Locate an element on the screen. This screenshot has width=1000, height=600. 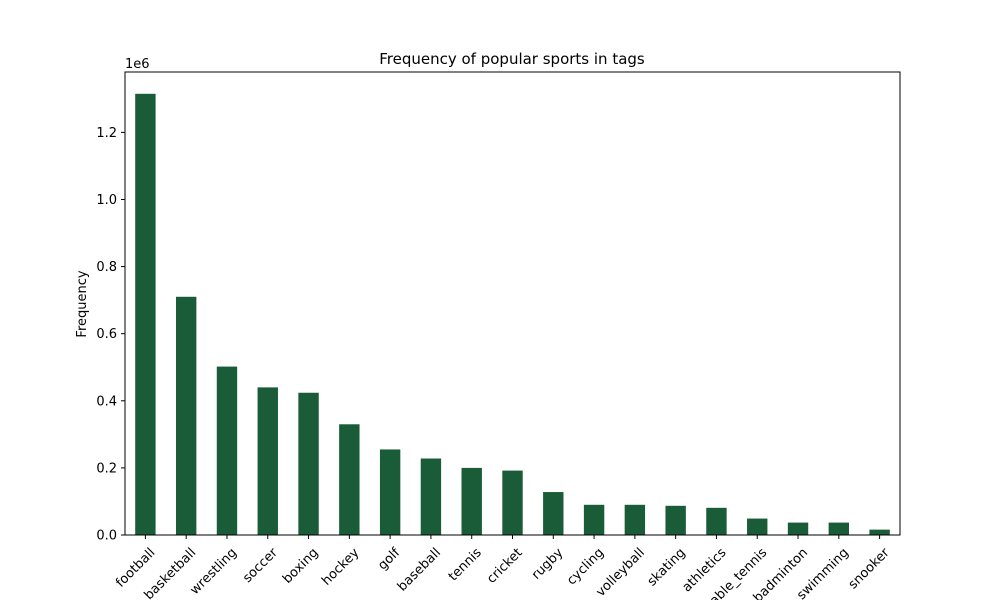
bar-basketball is located at coordinates (186, 415).